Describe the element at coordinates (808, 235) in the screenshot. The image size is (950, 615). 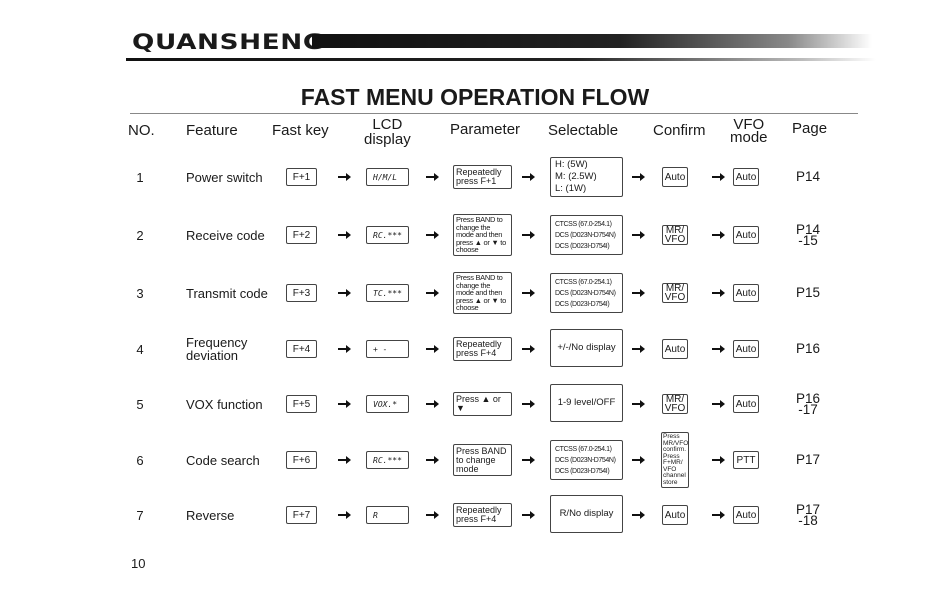
I see `row-page: P14 -15` at that location.